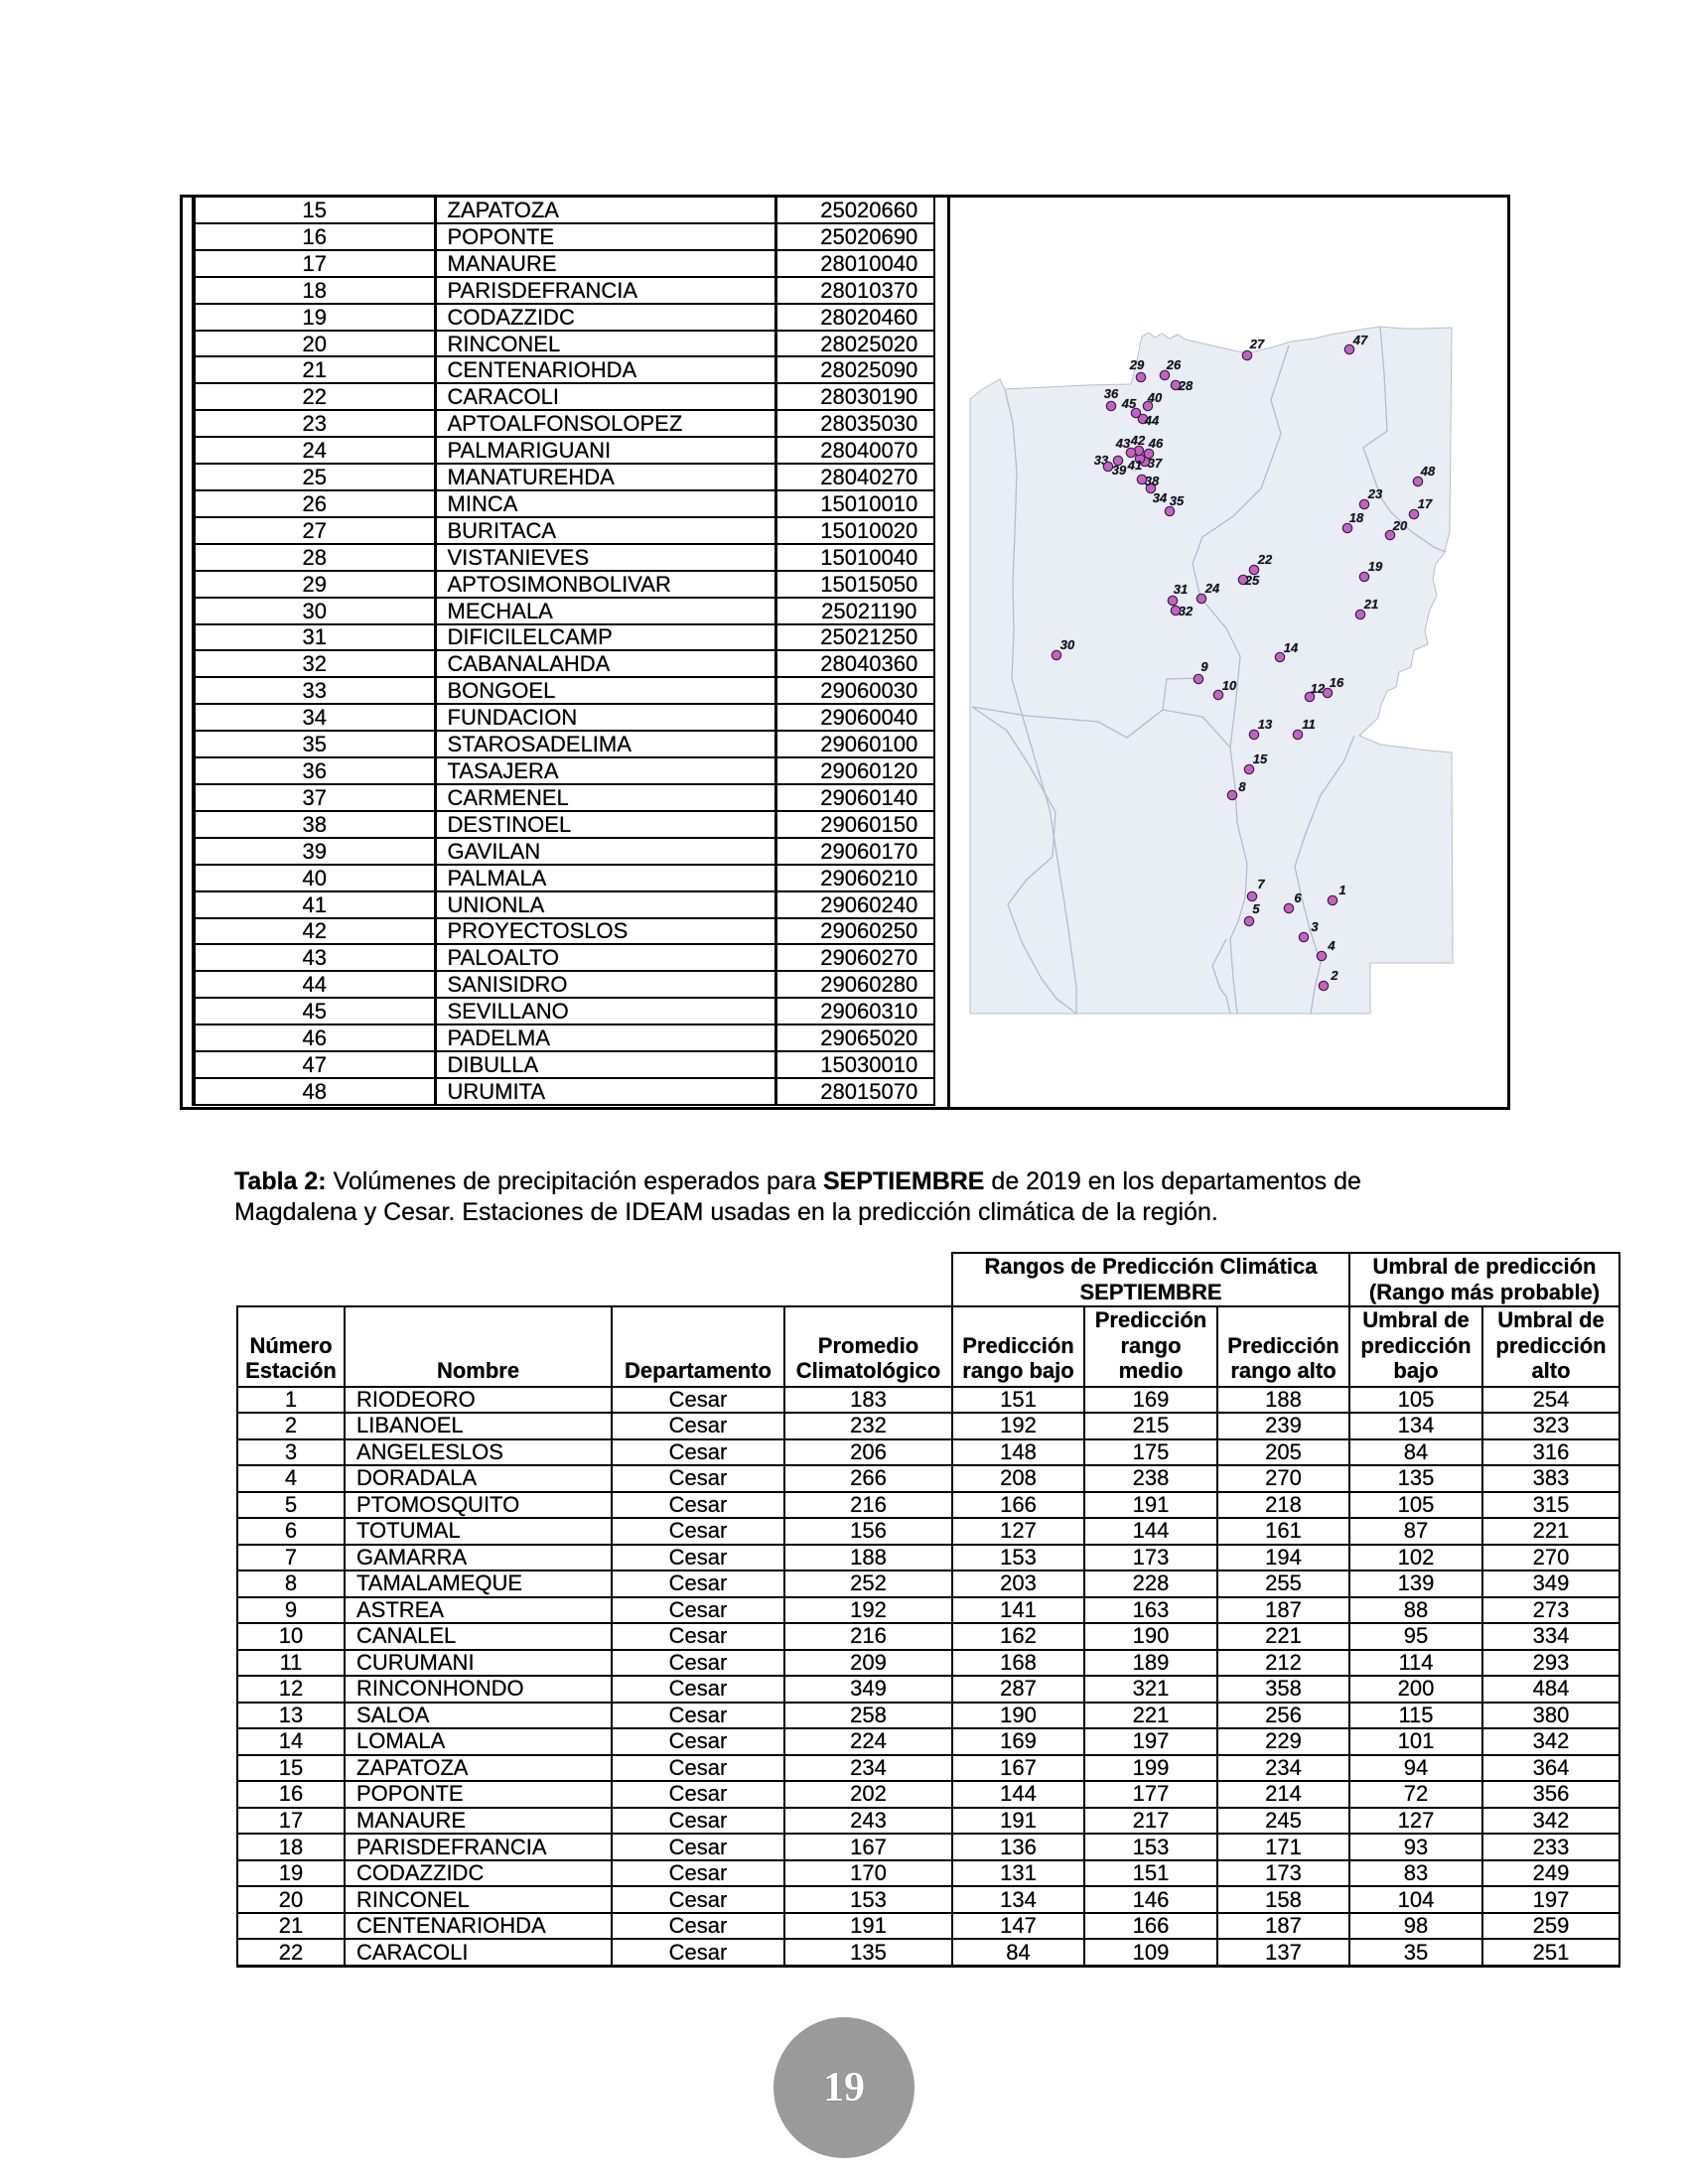  I want to click on svg-text: 5, so click(1256, 908).